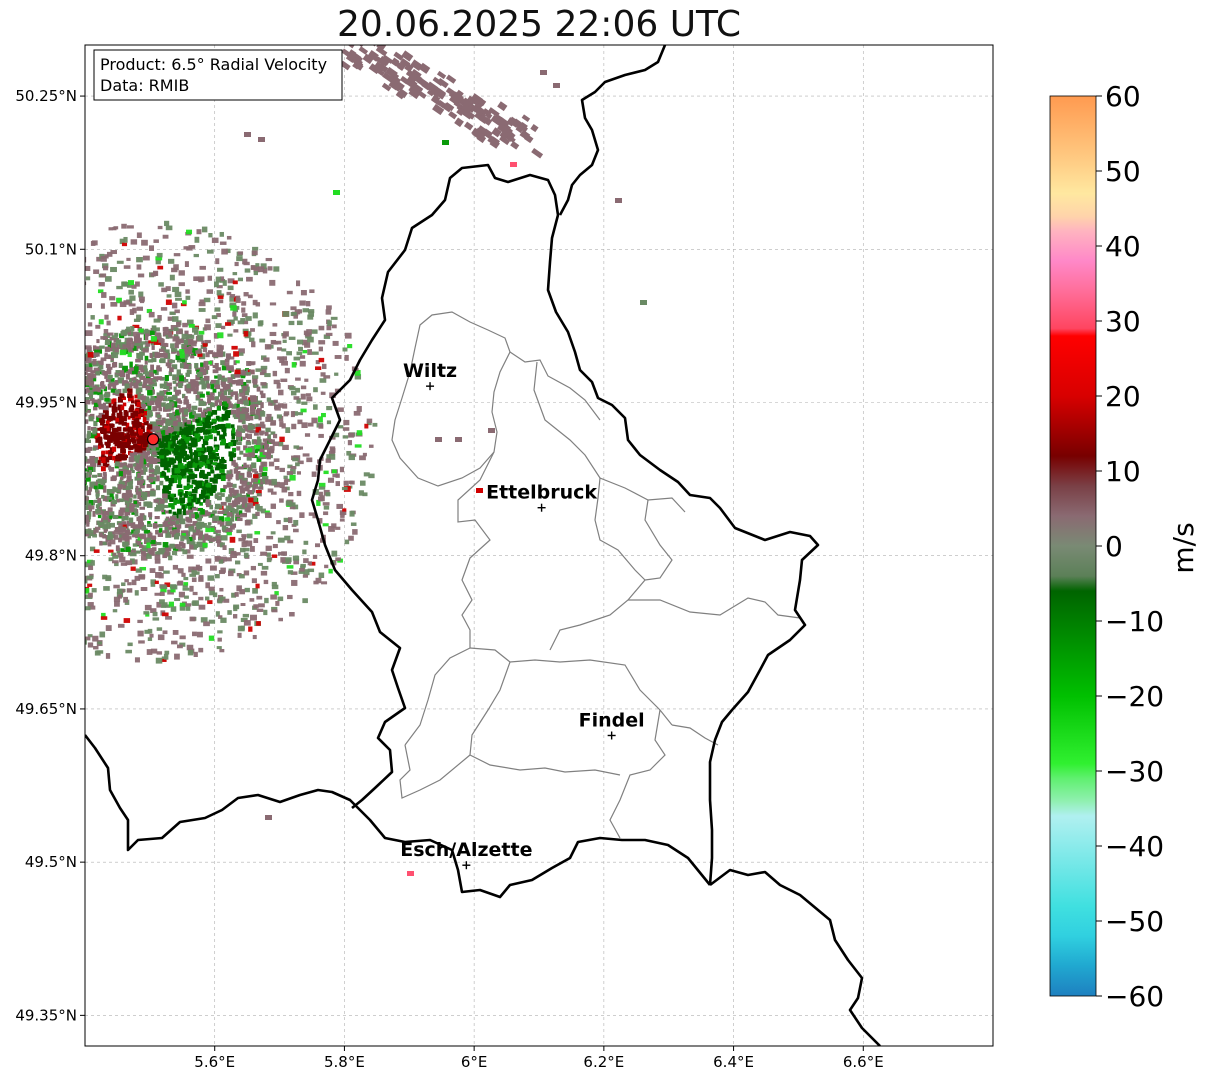  I want to click on canton-line-mersch, so click(490, 708).